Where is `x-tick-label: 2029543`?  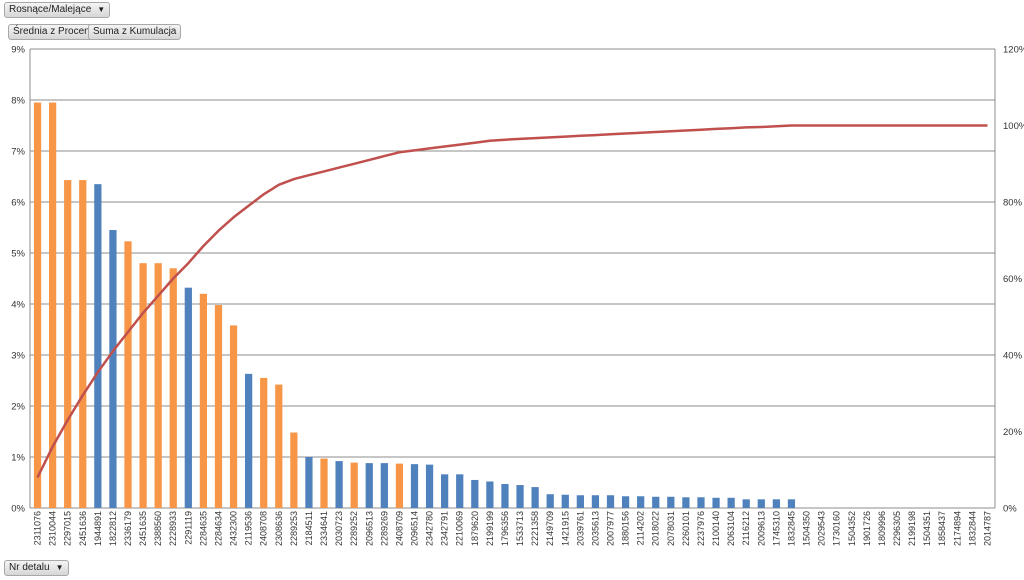 x-tick-label: 2029543 is located at coordinates (822, 528).